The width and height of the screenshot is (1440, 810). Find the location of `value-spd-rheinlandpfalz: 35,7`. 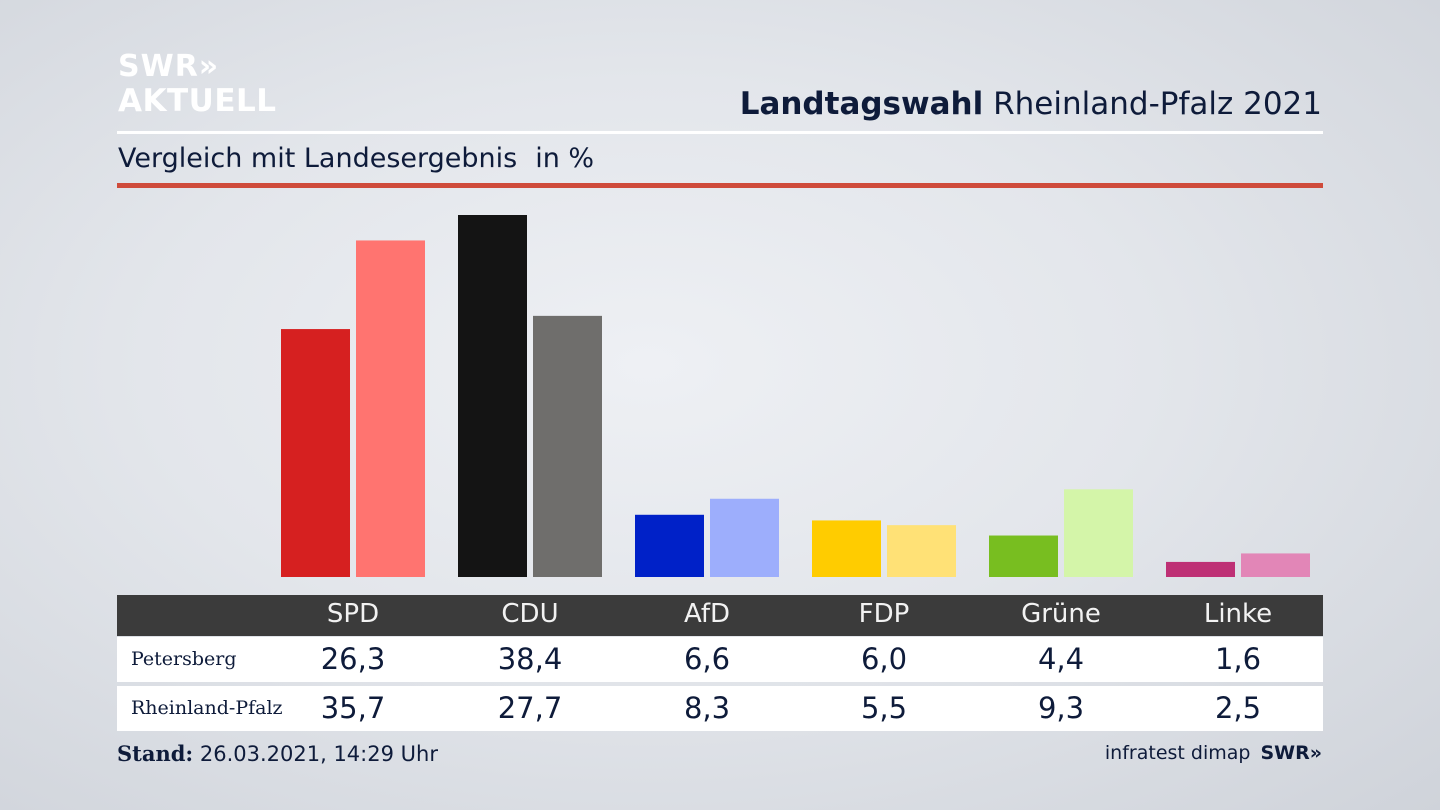

value-spd-rheinlandpfalz: 35,7 is located at coordinates (353, 708).